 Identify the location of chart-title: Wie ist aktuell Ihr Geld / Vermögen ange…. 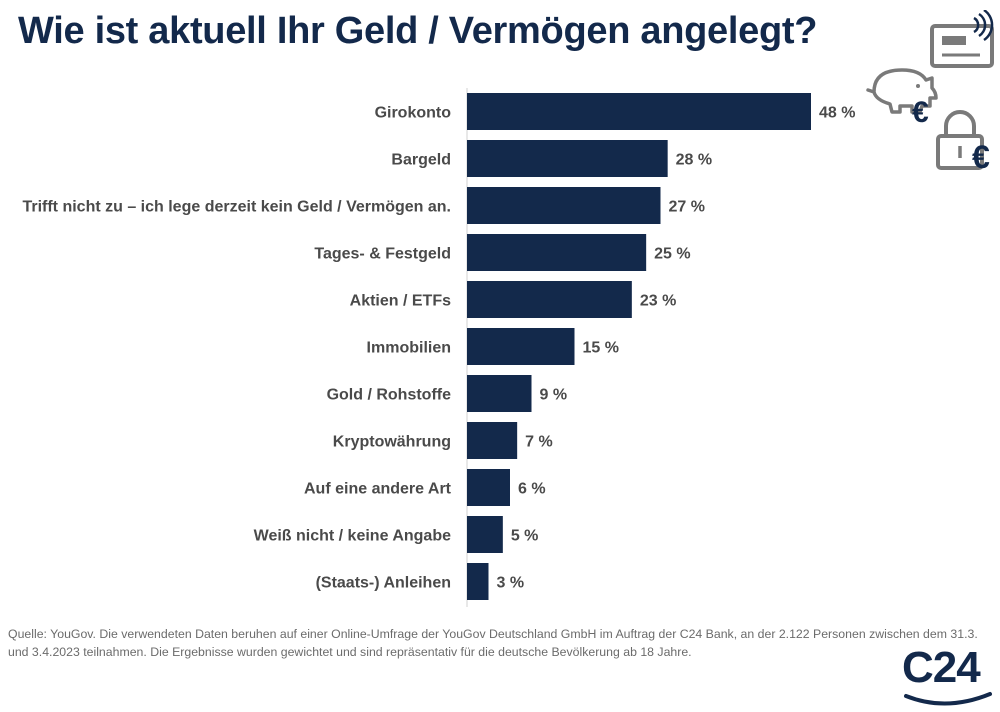
(418, 31).